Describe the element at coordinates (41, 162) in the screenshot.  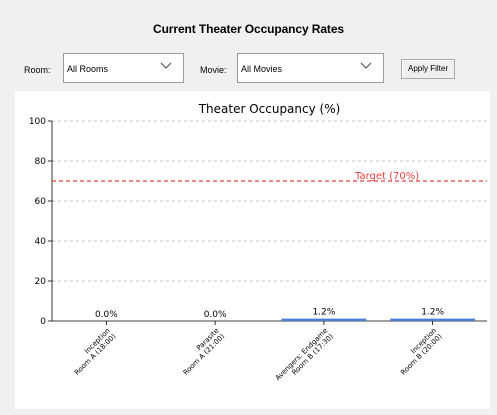
I see `y-tick-label: 80` at that location.